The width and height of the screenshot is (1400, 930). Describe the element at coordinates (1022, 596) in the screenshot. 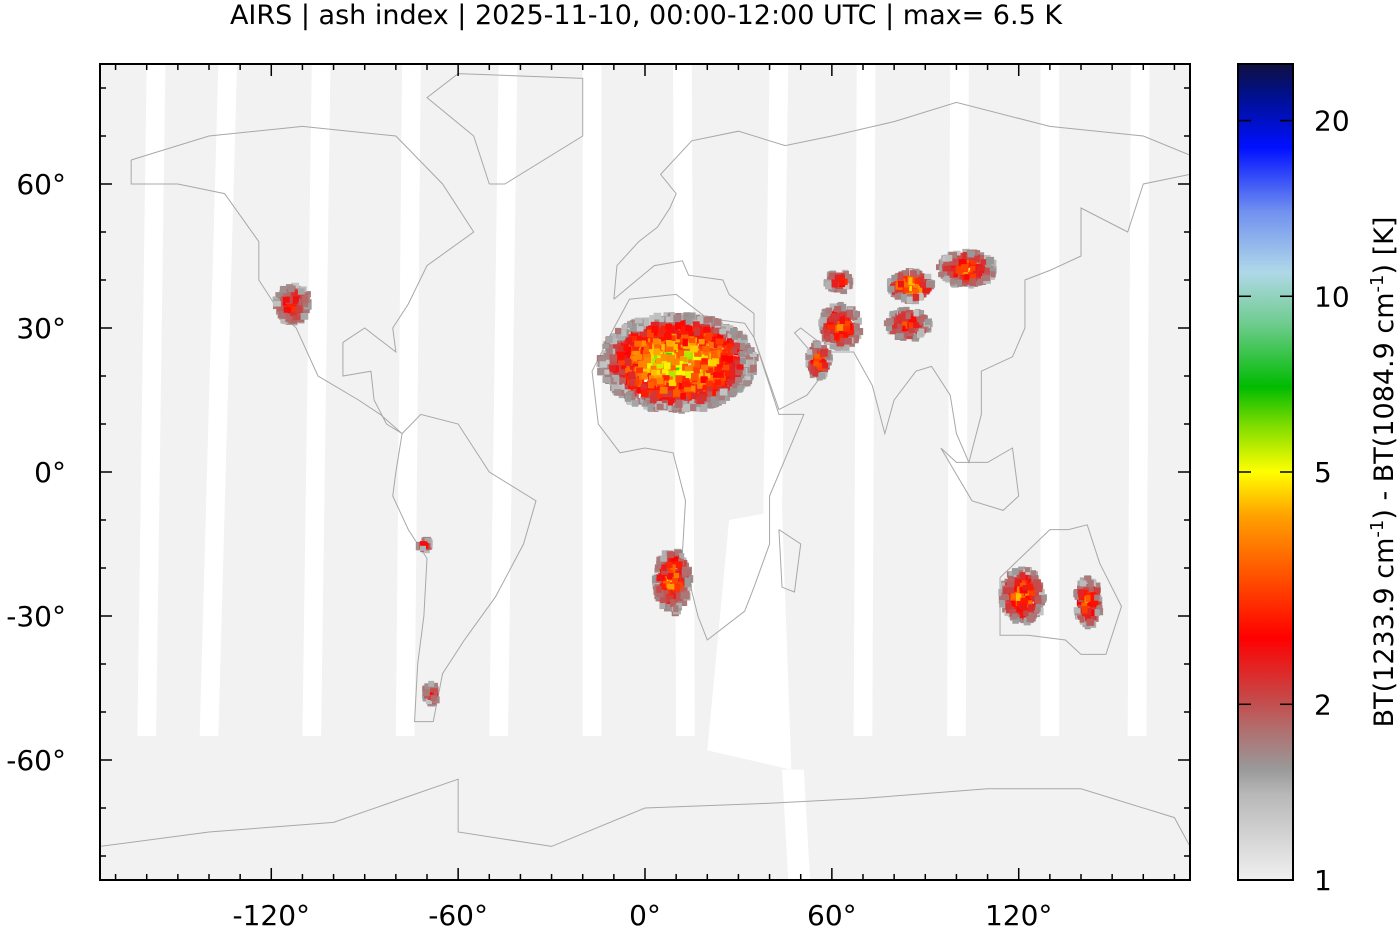

I see `ash-region-western-australia` at that location.